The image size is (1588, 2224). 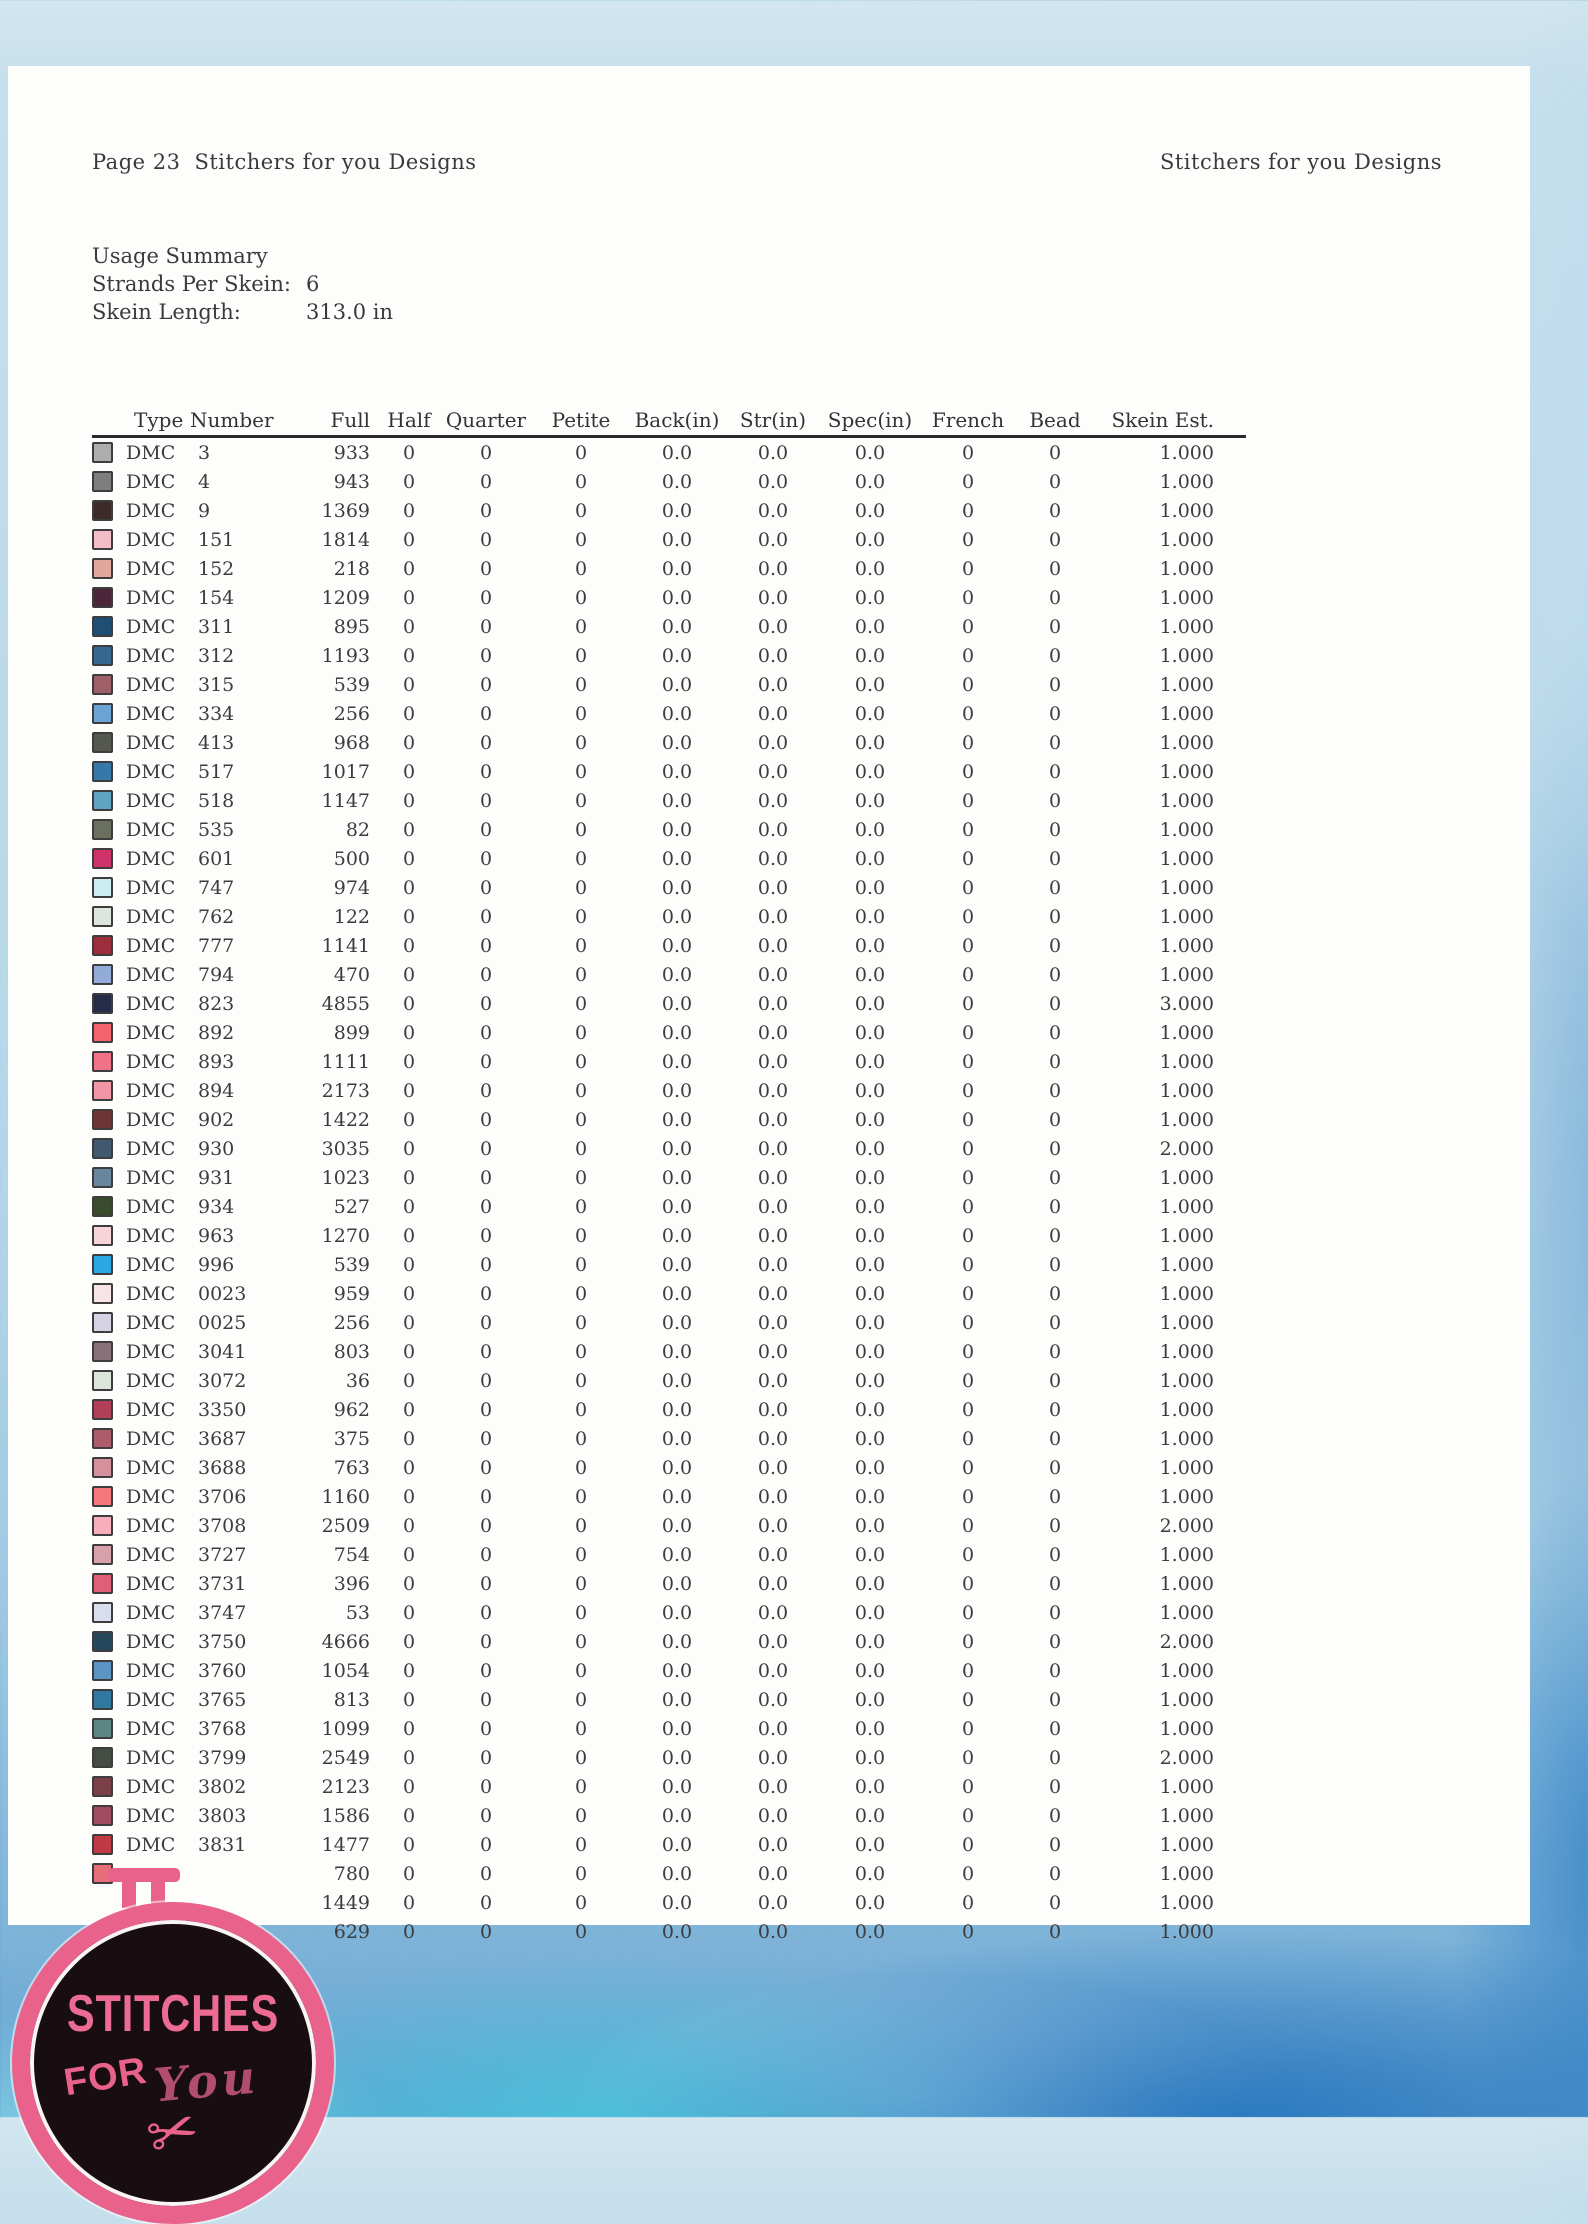 What do you see at coordinates (345, 539) in the screenshot?
I see `table-cell: 1814` at bounding box center [345, 539].